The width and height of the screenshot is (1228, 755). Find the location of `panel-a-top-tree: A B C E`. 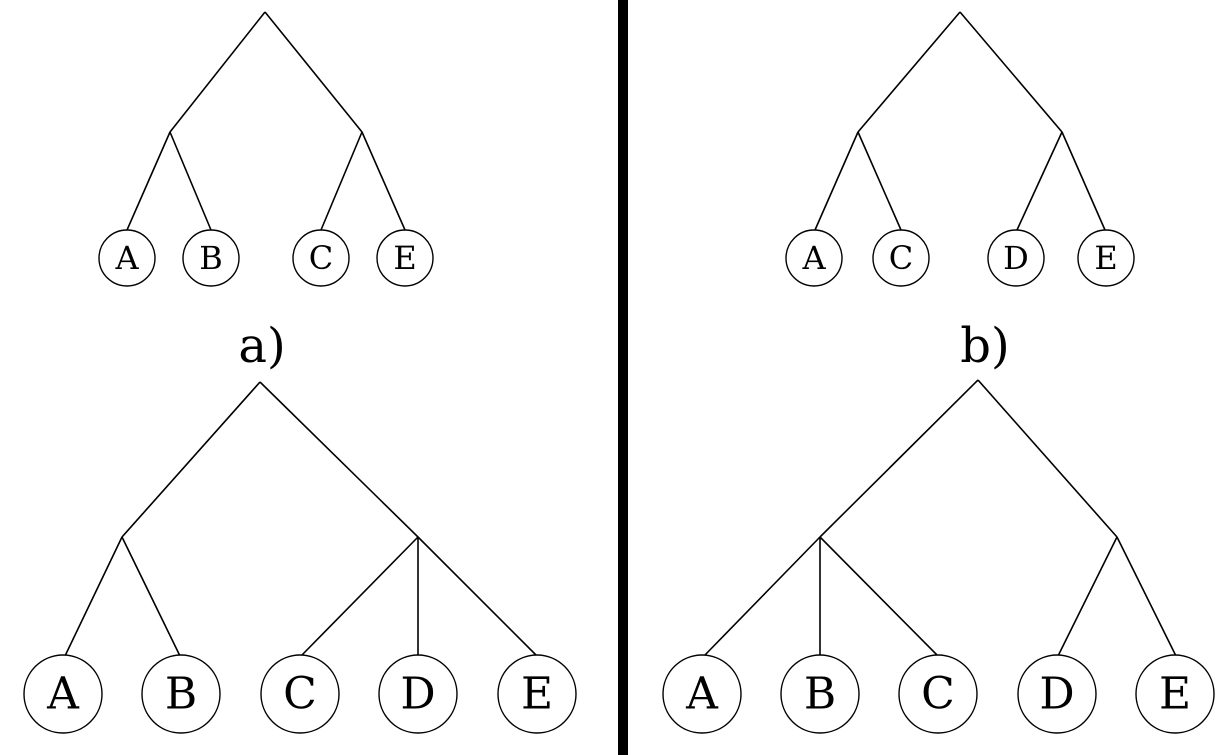

panel-a-top-tree: A B C E is located at coordinates (266, 149).